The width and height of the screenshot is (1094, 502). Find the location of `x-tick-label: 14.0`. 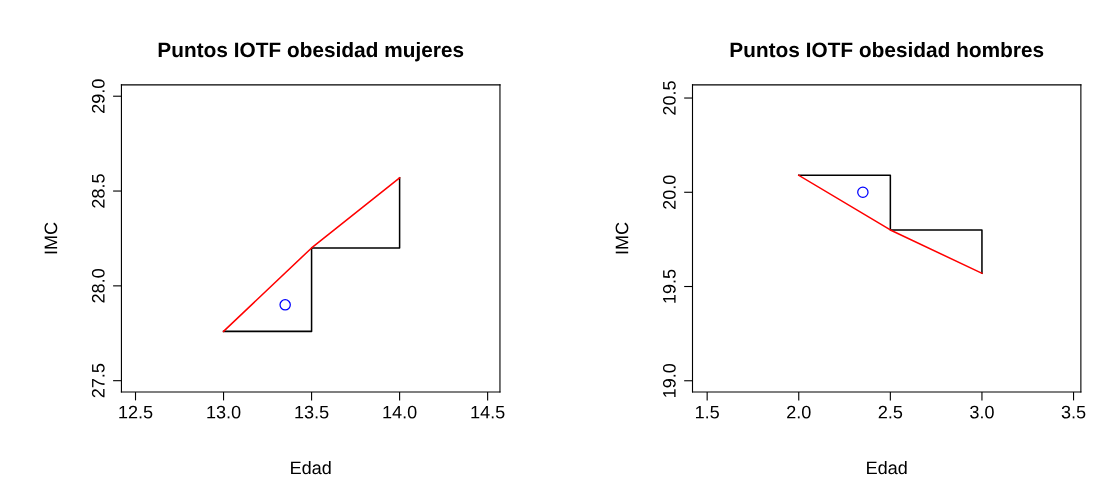

x-tick-label: 14.0 is located at coordinates (400, 412).